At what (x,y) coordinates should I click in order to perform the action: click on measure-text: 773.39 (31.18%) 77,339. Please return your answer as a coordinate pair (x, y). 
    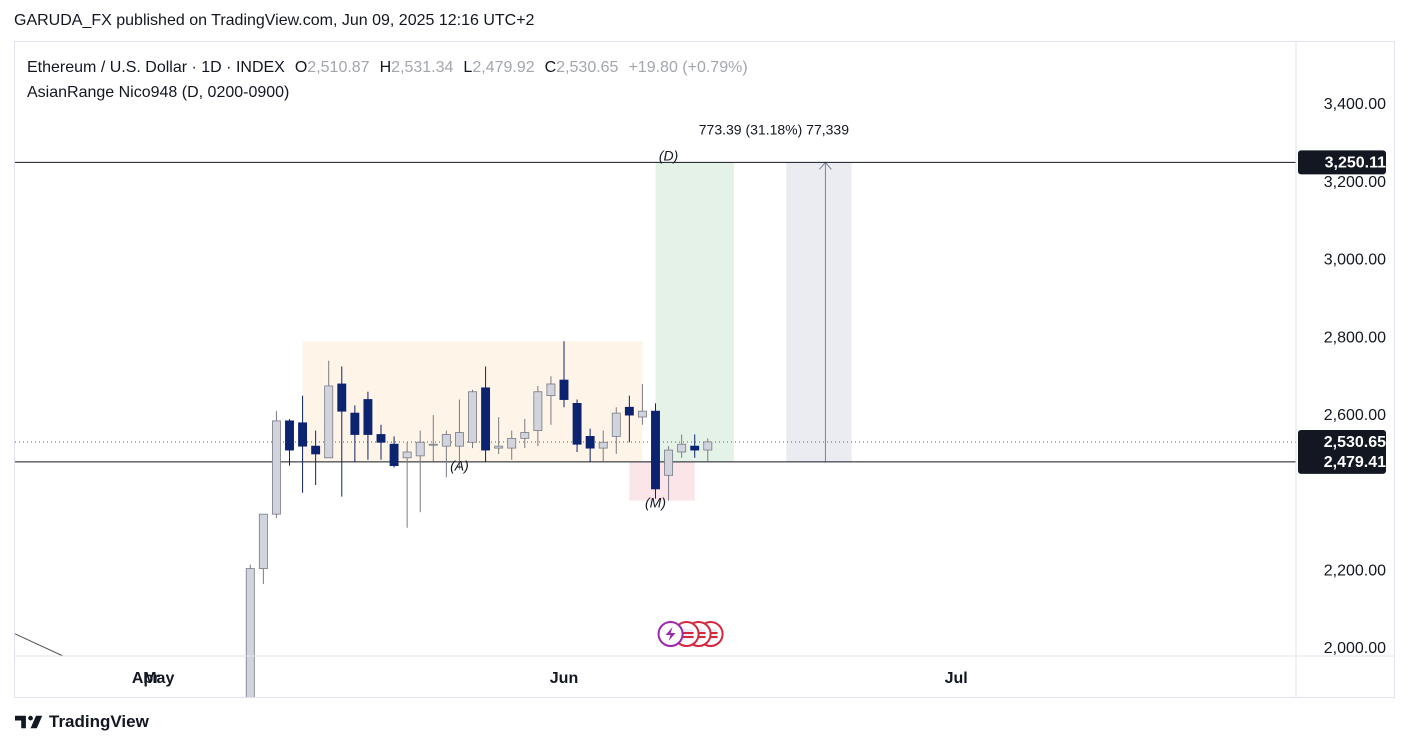
    Looking at the image, I should click on (774, 129).